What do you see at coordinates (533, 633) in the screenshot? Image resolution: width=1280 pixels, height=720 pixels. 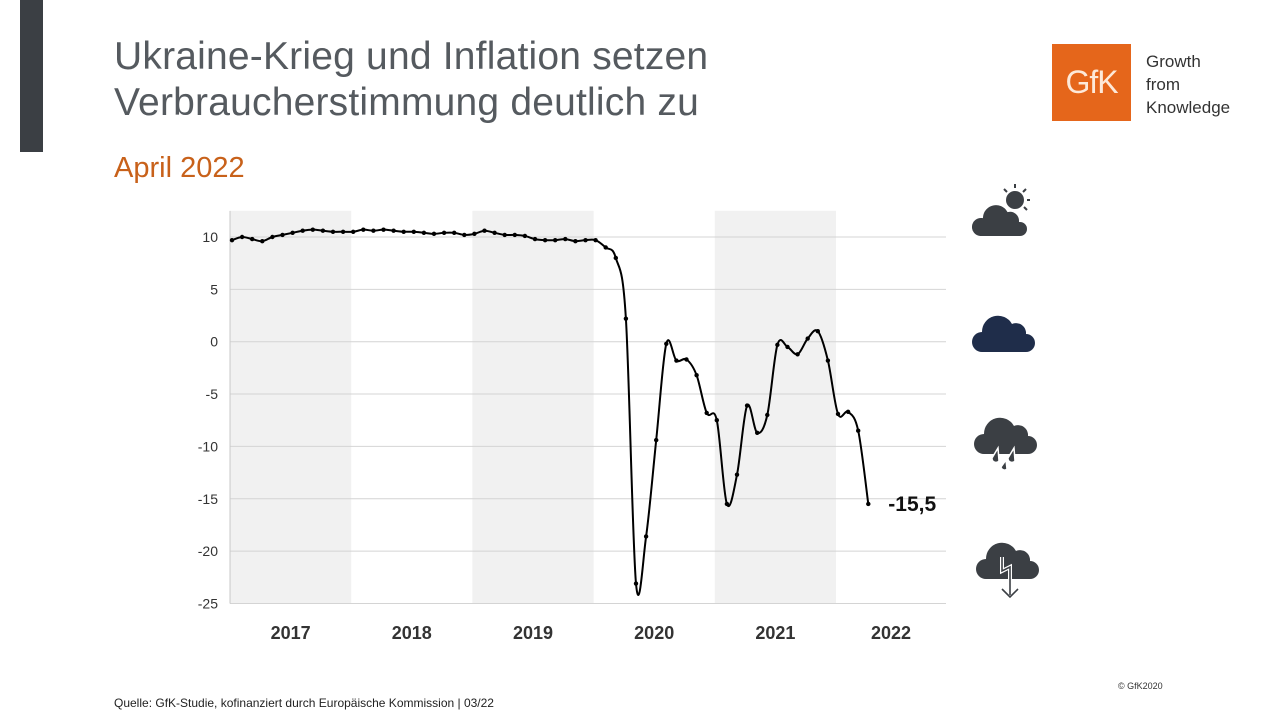 I see `year-label: 2019` at bounding box center [533, 633].